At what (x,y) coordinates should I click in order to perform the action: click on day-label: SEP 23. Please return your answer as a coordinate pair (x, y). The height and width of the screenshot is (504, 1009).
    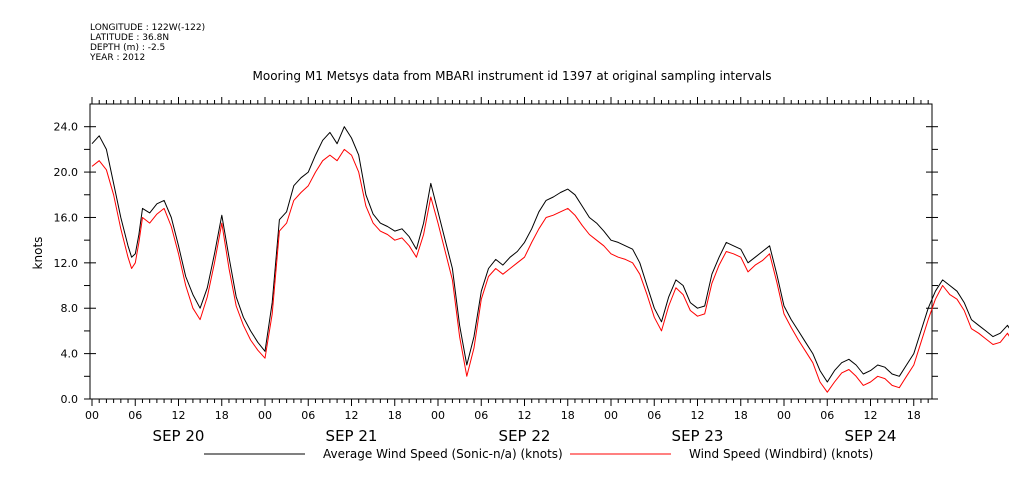
    Looking at the image, I should click on (698, 436).